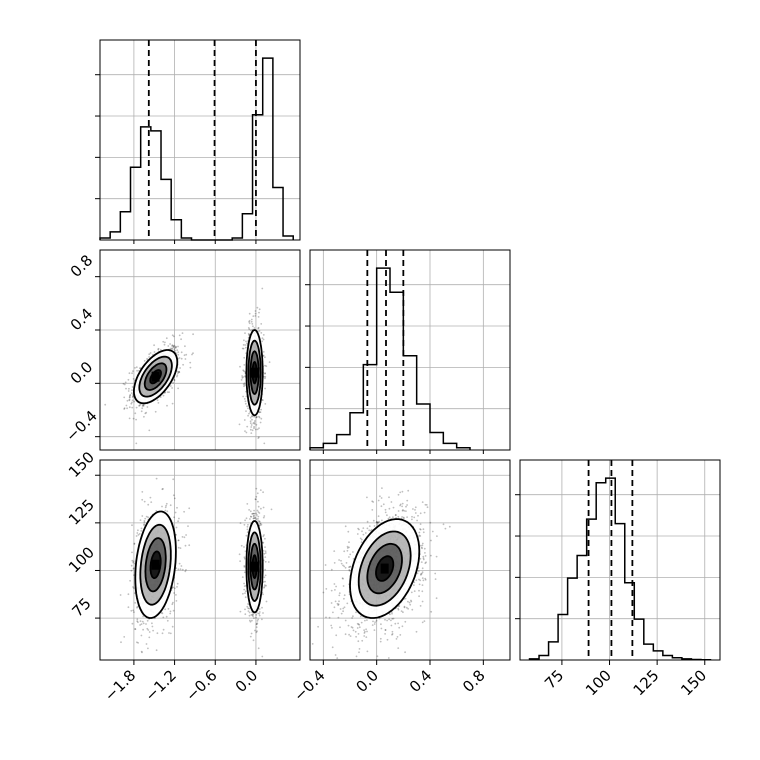  What do you see at coordinates (200, 350) in the screenshot?
I see `joint-content` at bounding box center [200, 350].